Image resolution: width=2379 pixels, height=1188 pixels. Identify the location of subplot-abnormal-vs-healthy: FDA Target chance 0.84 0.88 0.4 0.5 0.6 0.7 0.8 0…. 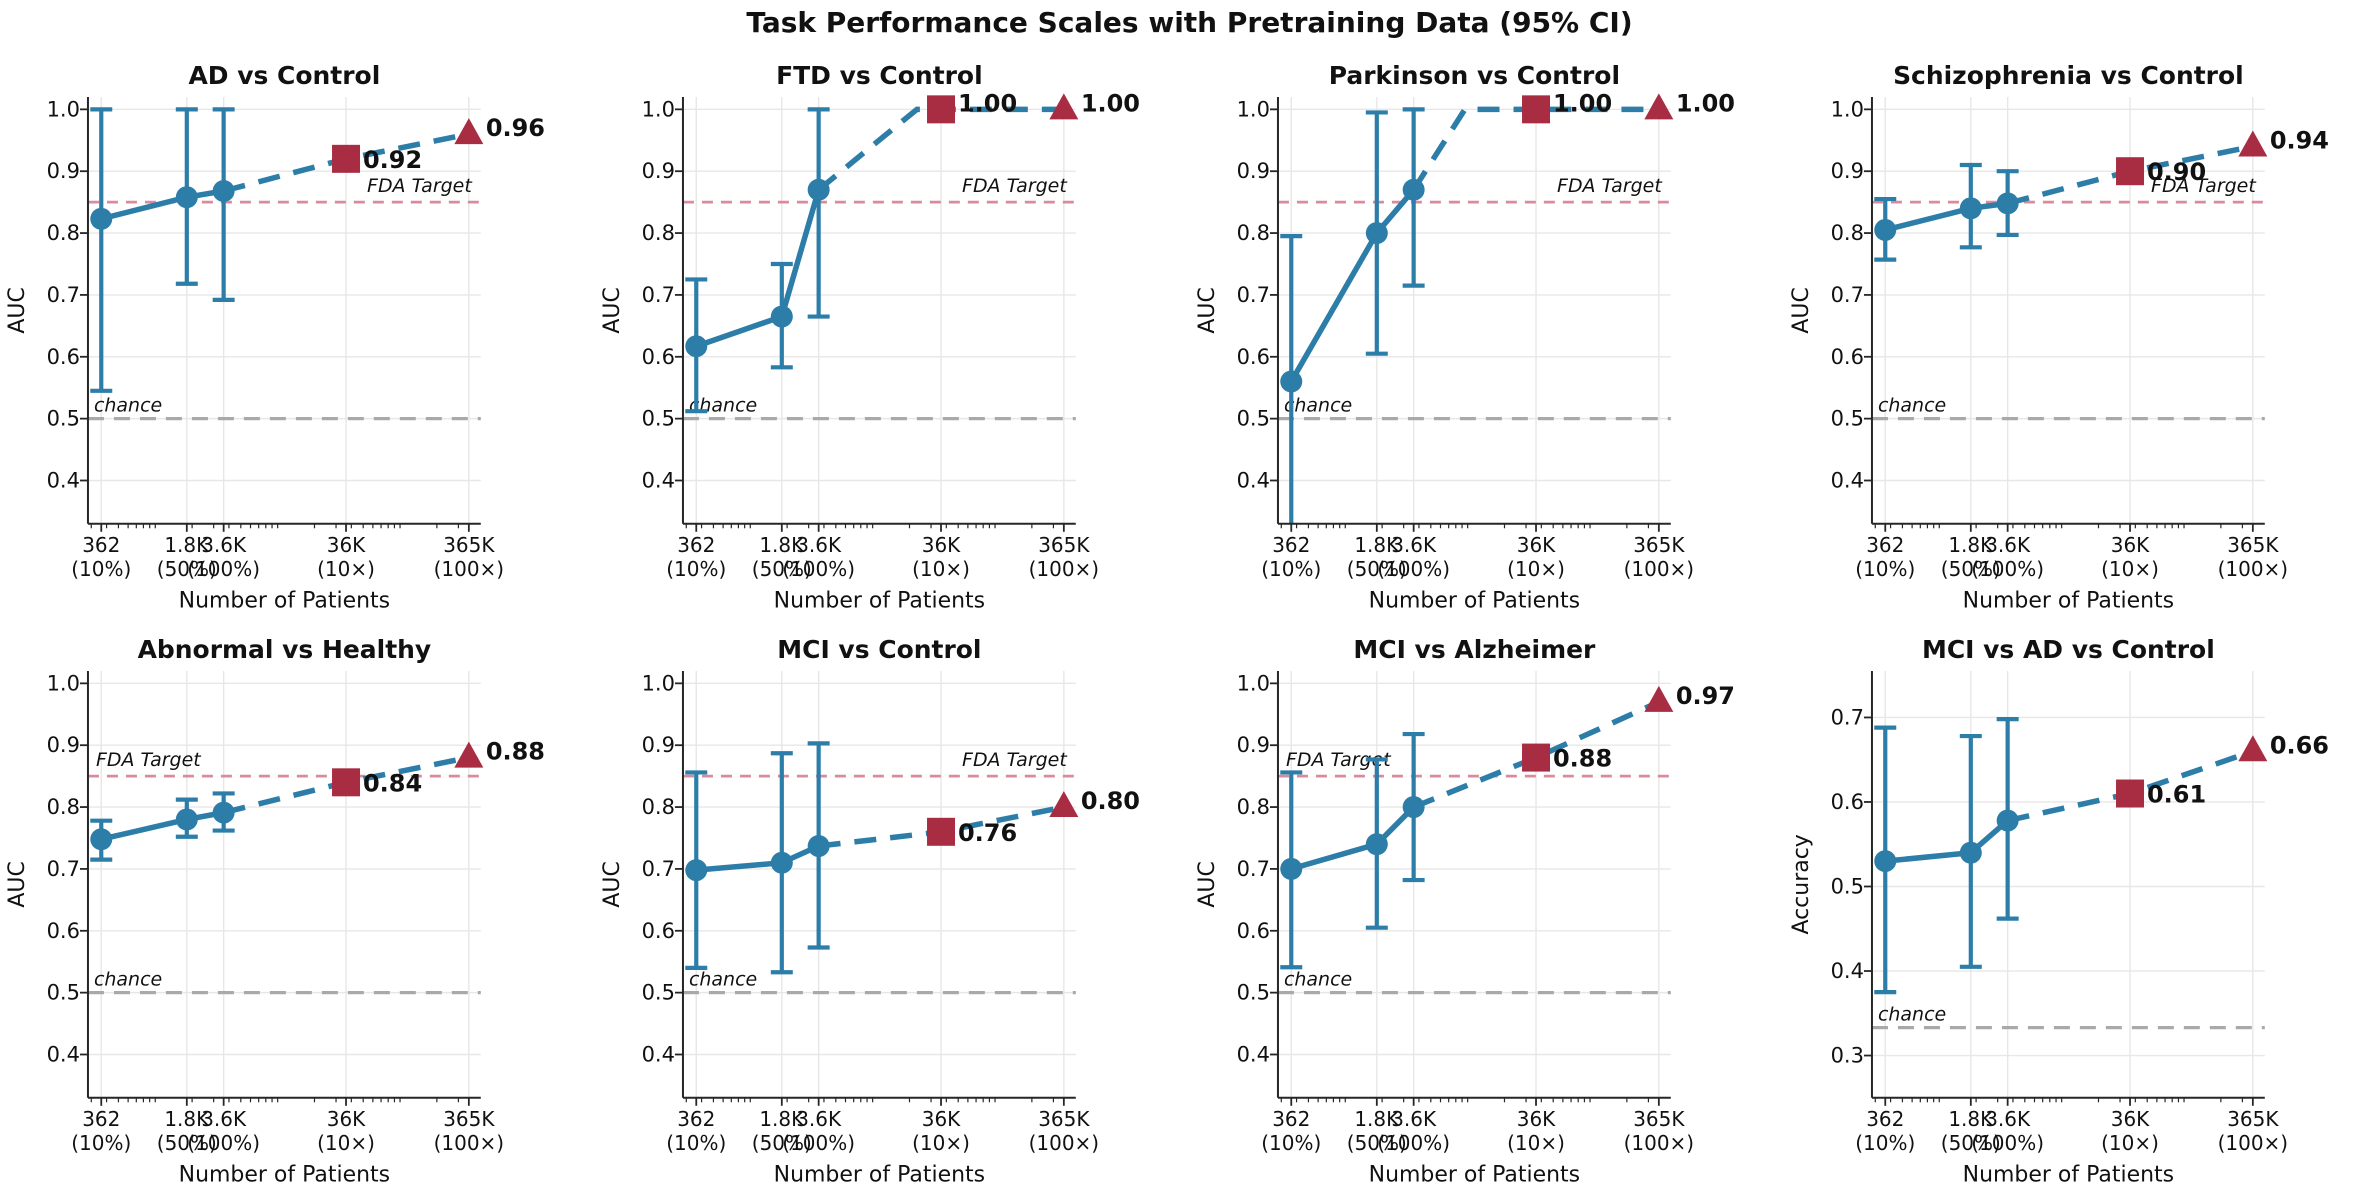
(297, 902).